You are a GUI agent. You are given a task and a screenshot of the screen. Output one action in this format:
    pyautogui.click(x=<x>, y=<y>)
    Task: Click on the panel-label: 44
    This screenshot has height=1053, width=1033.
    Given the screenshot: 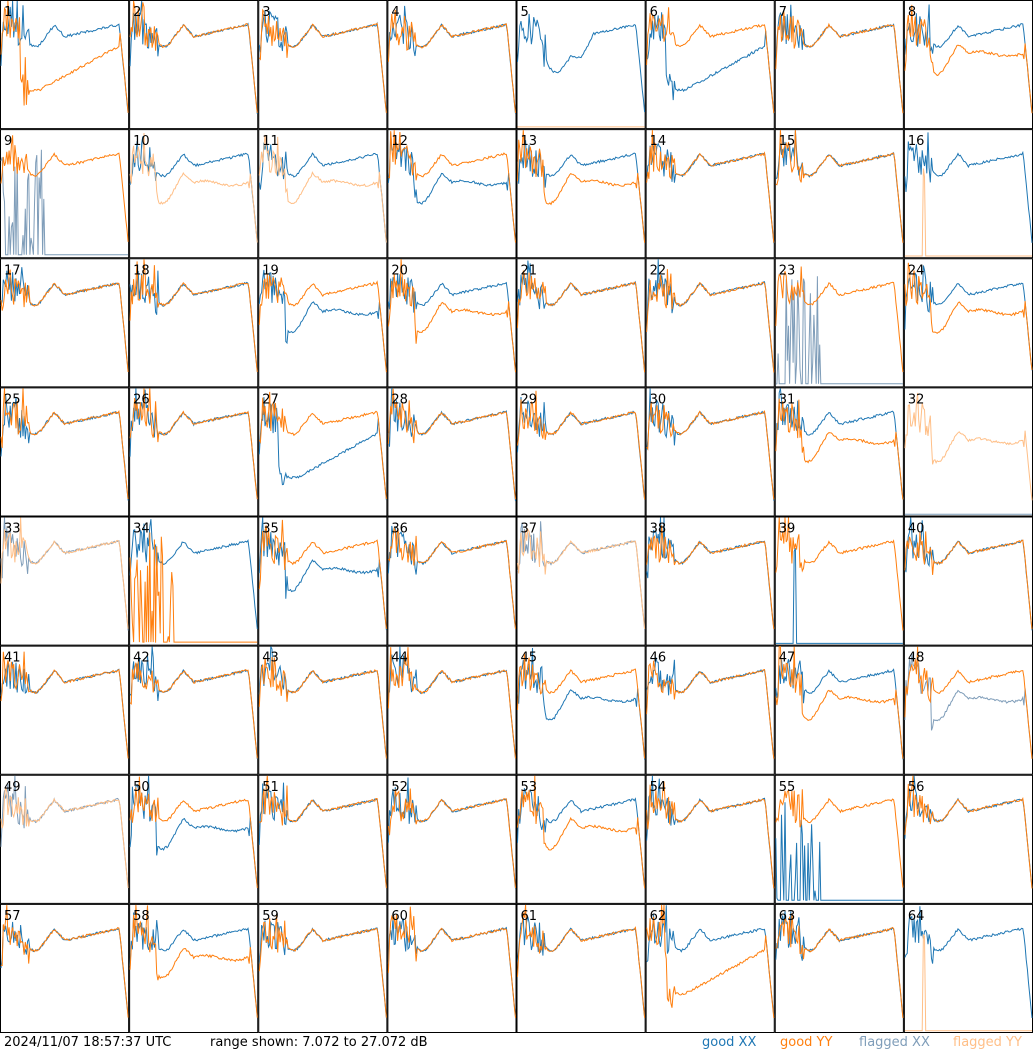 What is the action you would take?
    pyautogui.click(x=399, y=658)
    